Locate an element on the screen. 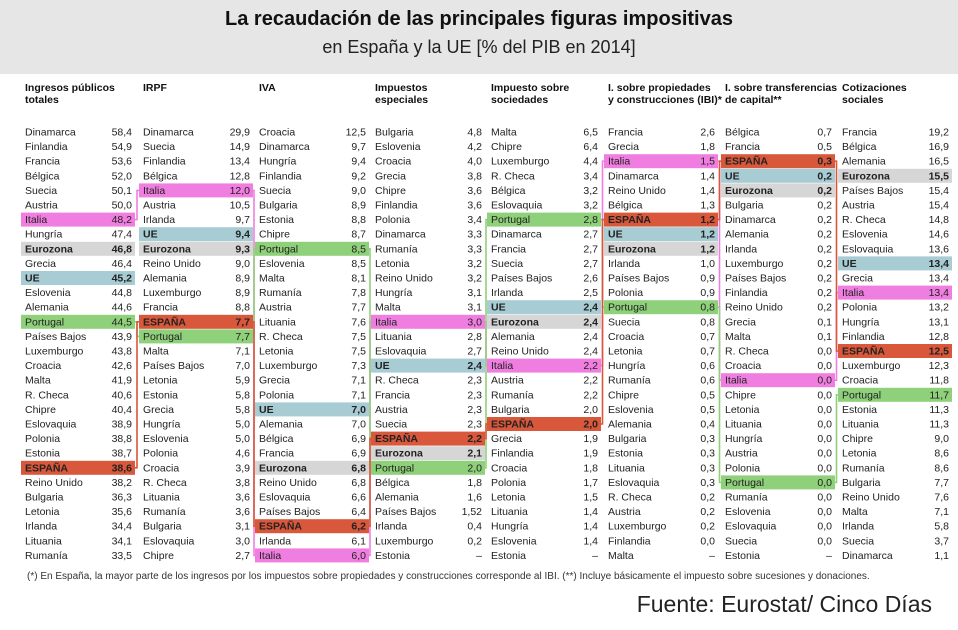 The image size is (958, 630). row-value-grecia: 5,8 is located at coordinates (242, 410).